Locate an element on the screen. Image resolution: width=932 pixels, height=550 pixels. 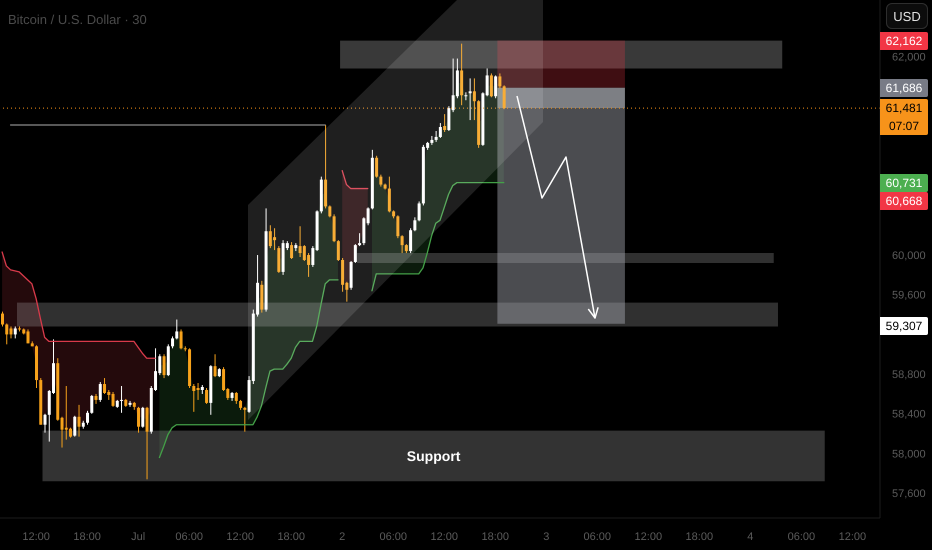
text: 59,307 is located at coordinates (904, 325).